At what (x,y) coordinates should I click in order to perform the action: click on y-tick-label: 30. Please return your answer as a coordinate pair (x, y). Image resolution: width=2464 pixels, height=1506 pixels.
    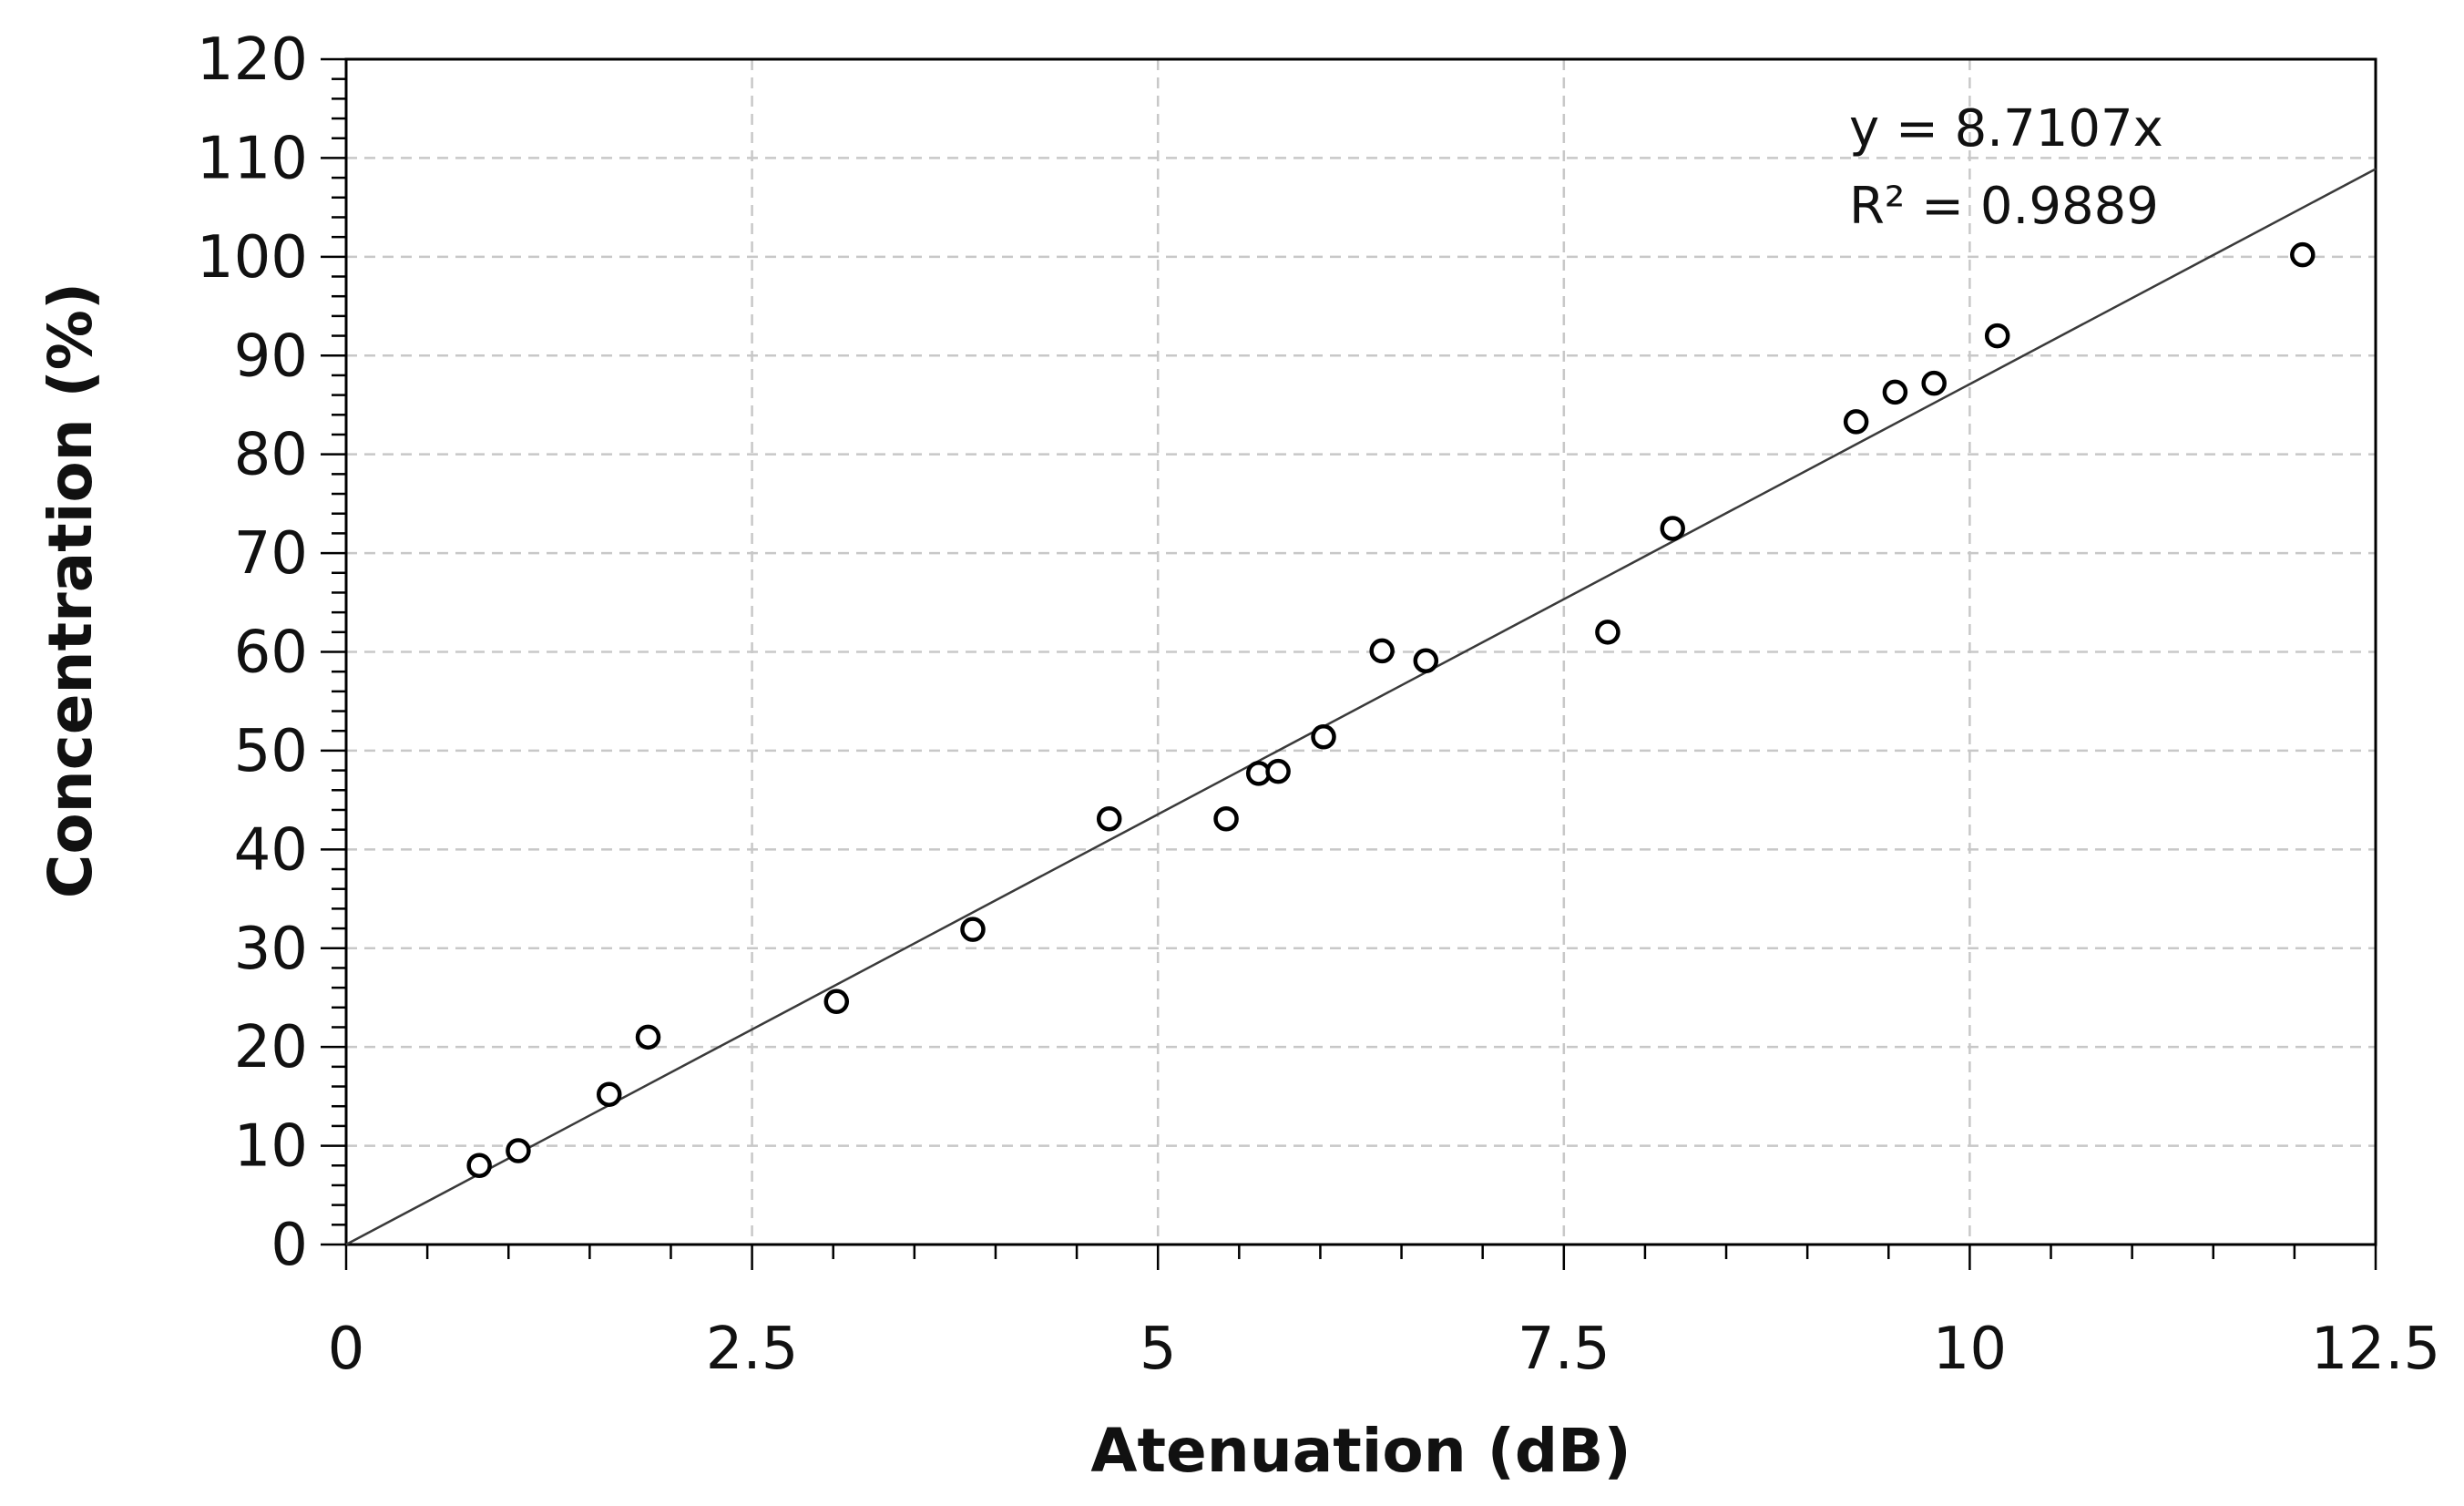
    Looking at the image, I should click on (271, 949).